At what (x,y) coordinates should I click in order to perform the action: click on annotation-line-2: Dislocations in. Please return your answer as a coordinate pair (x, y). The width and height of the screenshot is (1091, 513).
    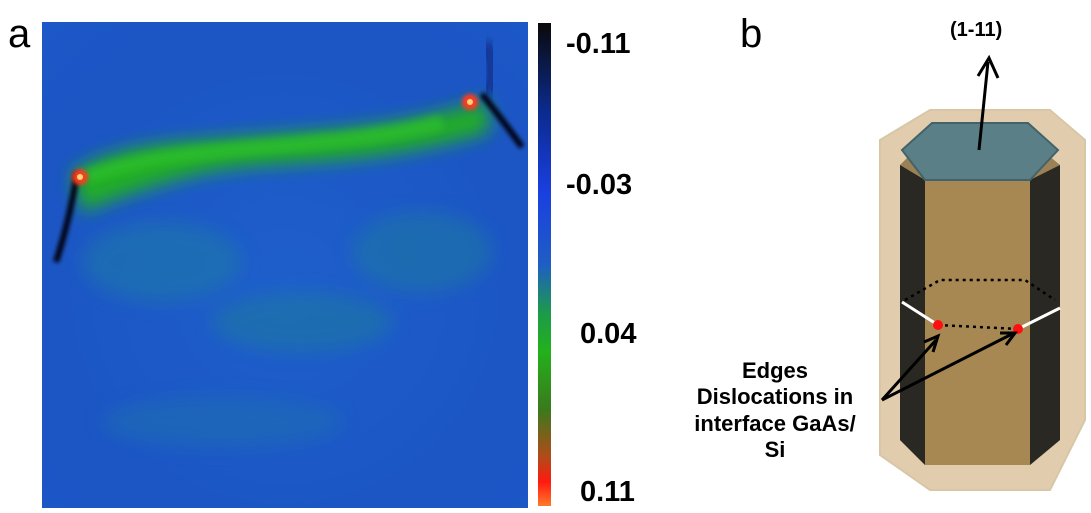
    Looking at the image, I should click on (775, 397).